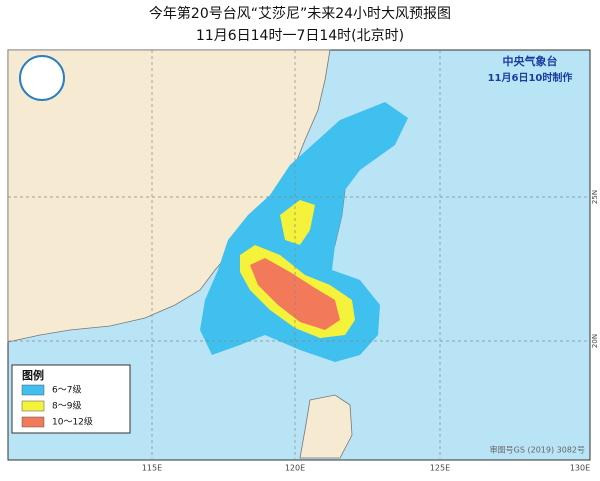 The height and width of the screenshot is (481, 600). I want to click on issue-time: 11月6日10时制作, so click(530, 77).